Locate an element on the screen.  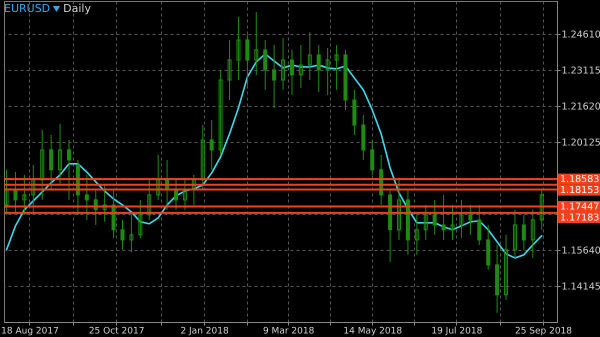
x-tick-label: 25 Oct 2017 is located at coordinates (116, 331).